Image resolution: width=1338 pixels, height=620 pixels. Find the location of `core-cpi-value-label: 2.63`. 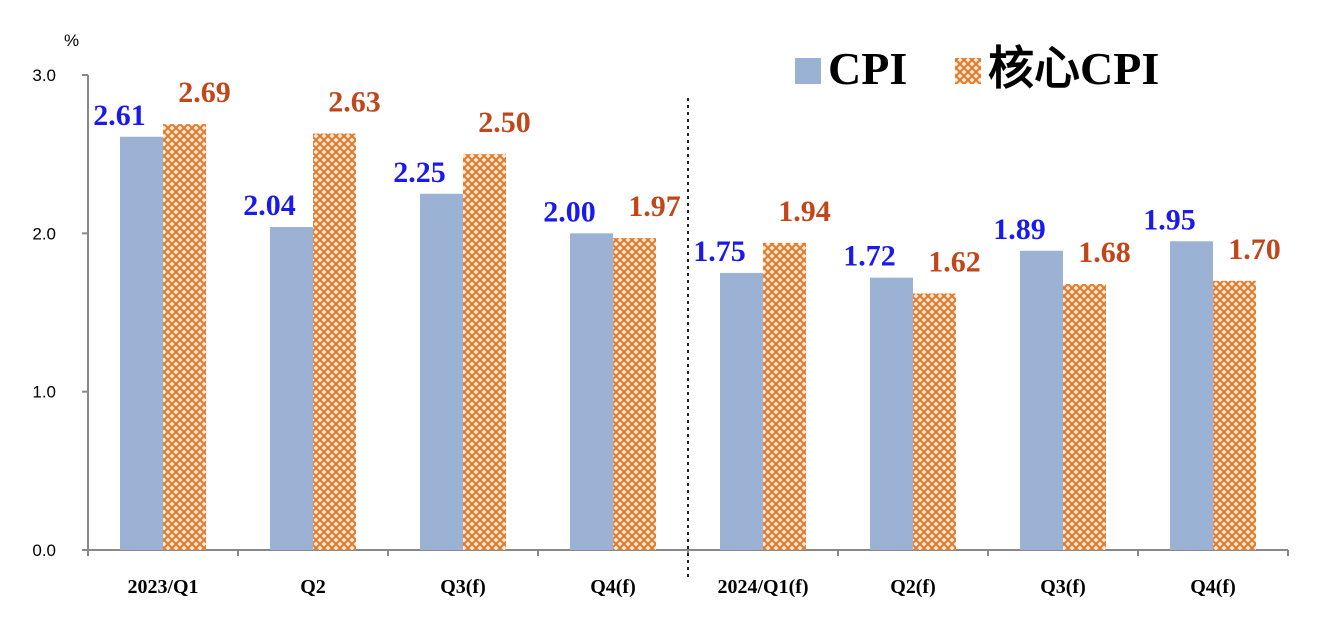

core-cpi-value-label: 2.63 is located at coordinates (354, 102).